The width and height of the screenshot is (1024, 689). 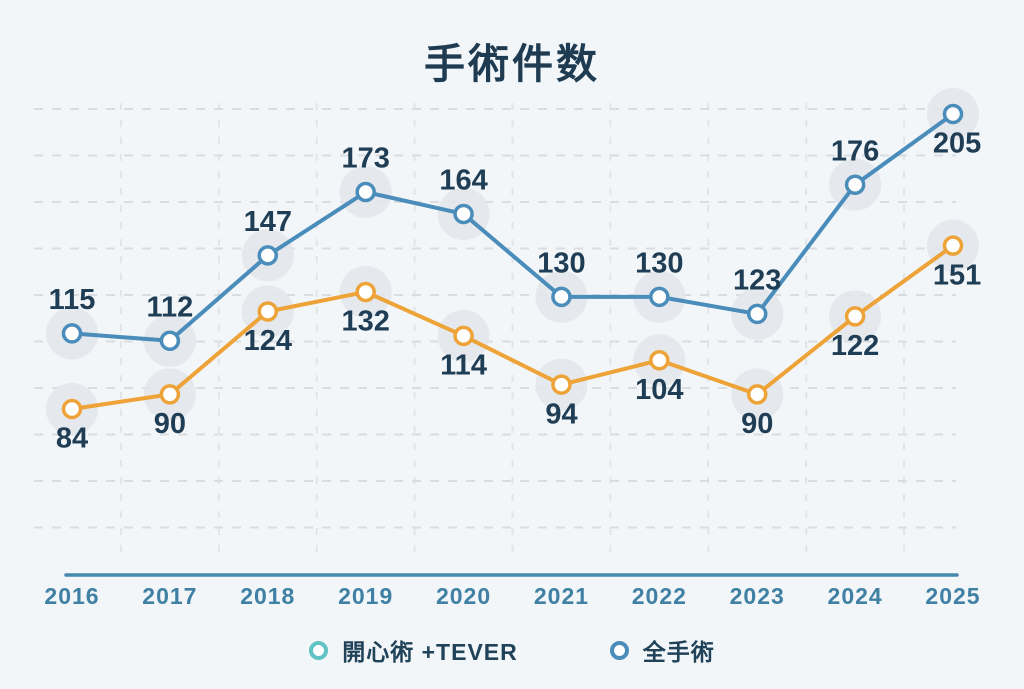 What do you see at coordinates (430, 652) in the screenshot?
I see `legend-label-open-heart-tevar: 開心術 +TEVER` at bounding box center [430, 652].